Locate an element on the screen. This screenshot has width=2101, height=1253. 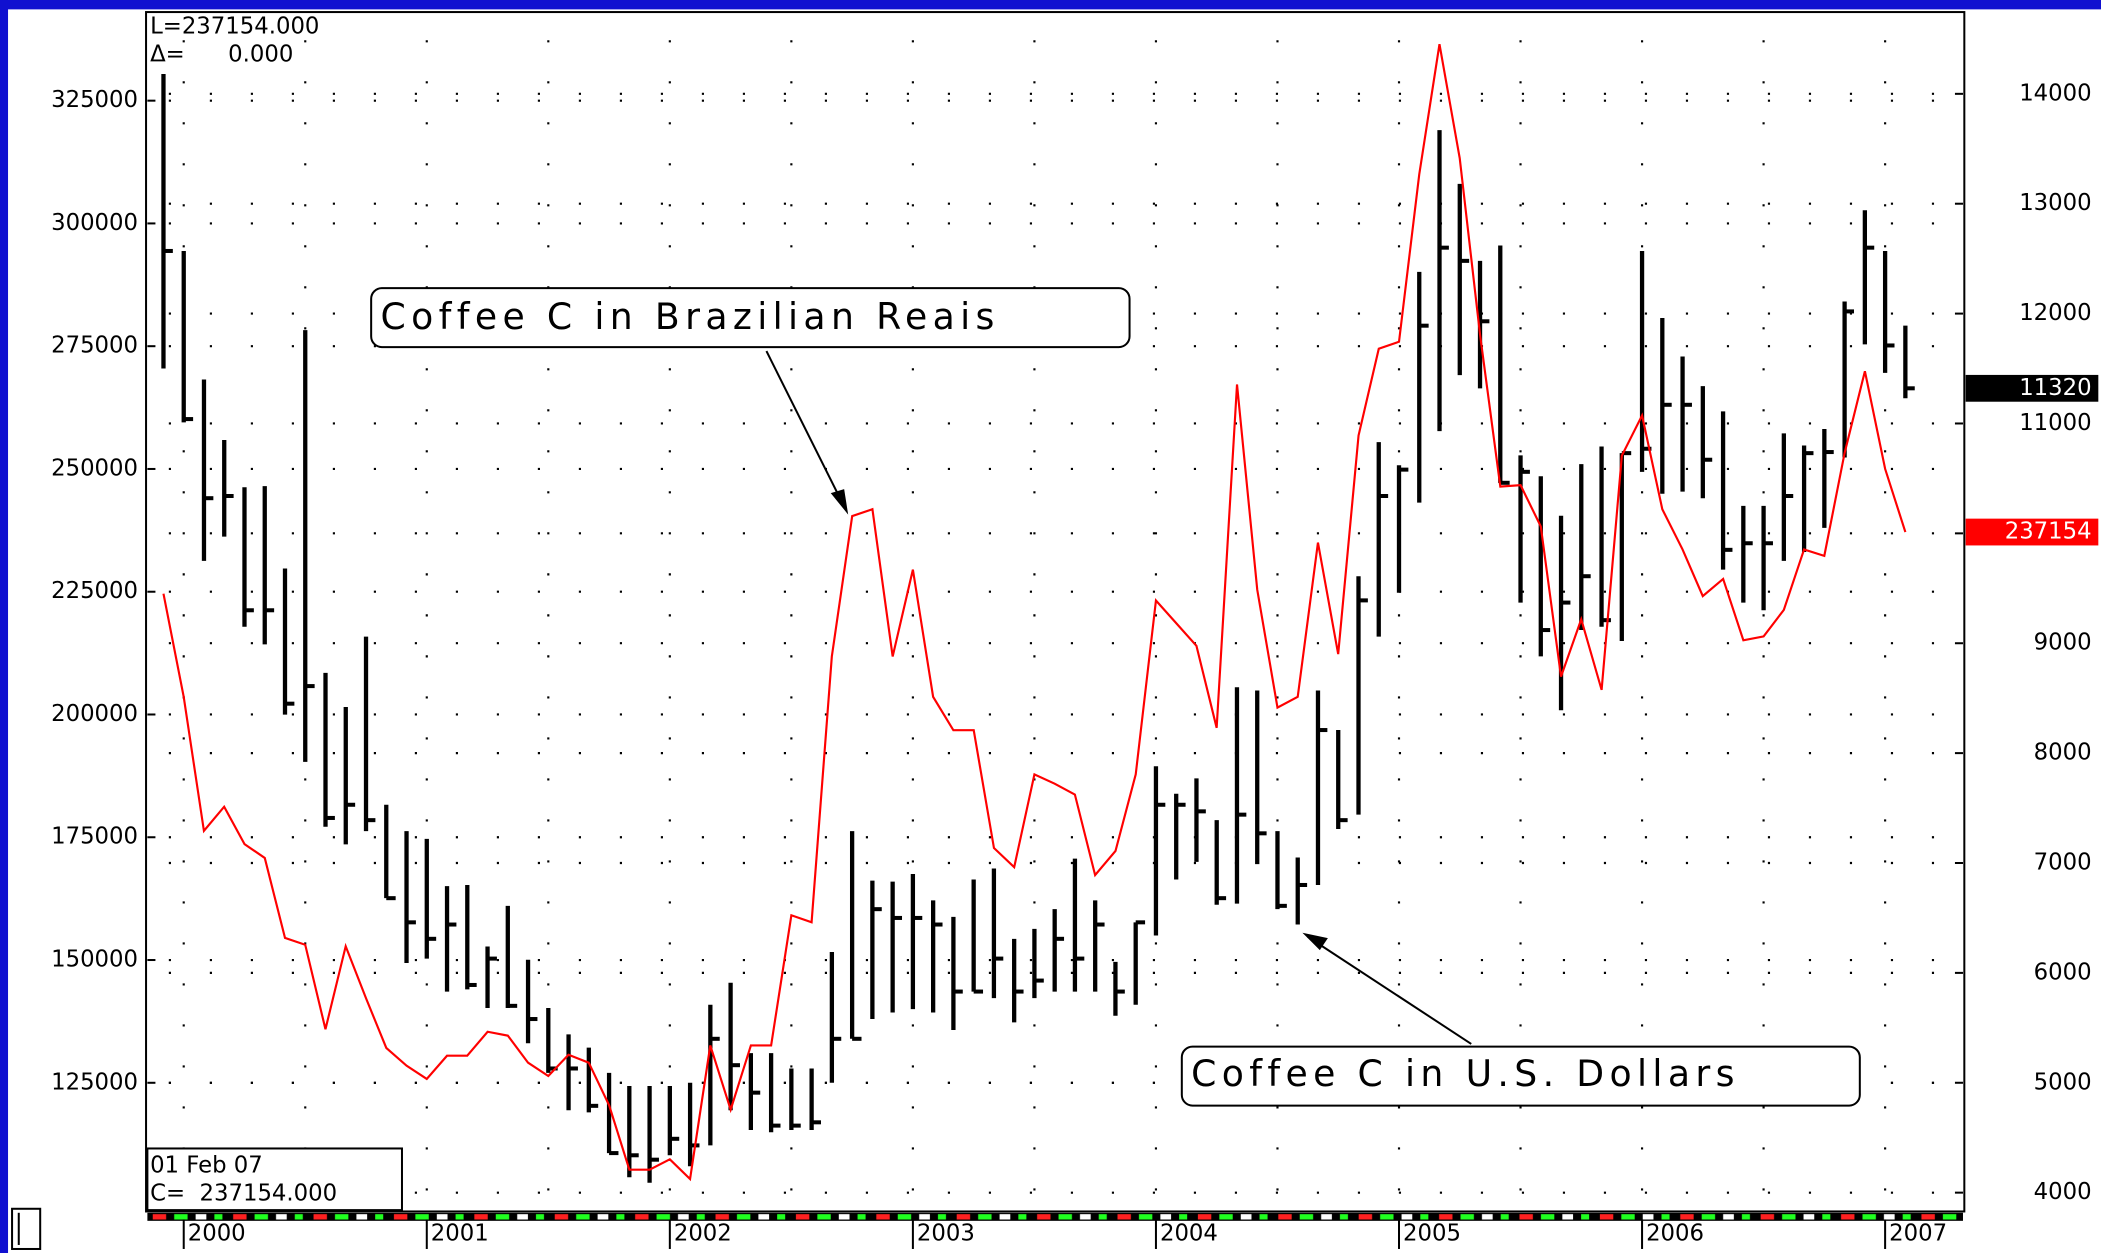
y-tick-label: 225000 is located at coordinates (94, 591).